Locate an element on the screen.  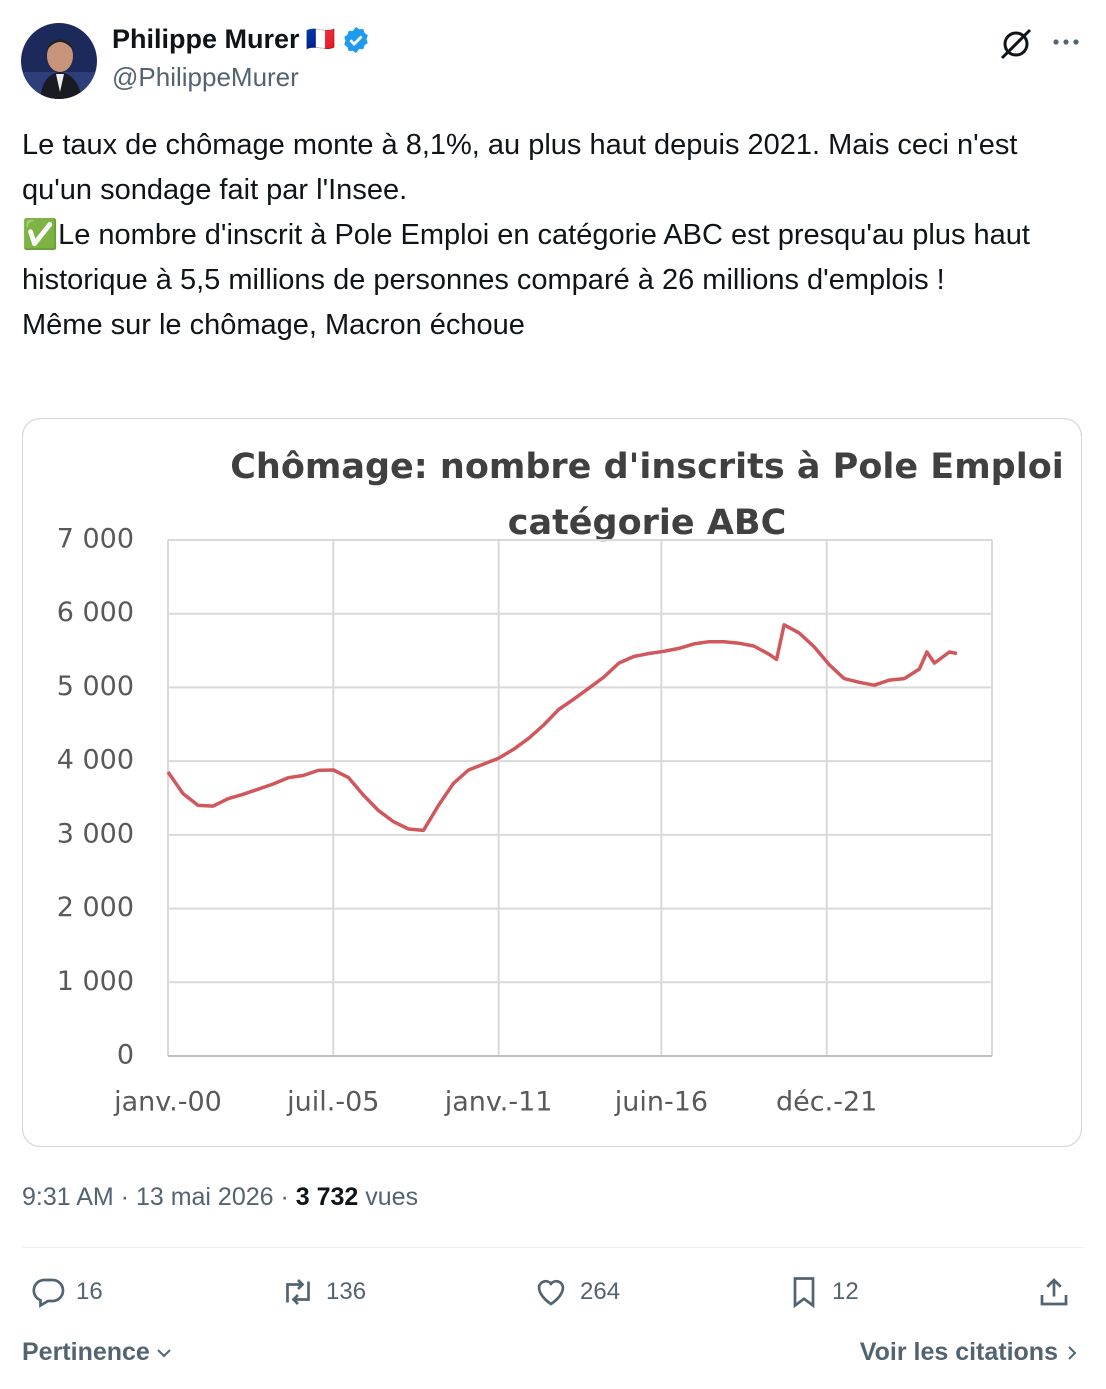
meta: 9:31 AM · 13 mai 2026 · 3 732 vues is located at coordinates (220, 1197).